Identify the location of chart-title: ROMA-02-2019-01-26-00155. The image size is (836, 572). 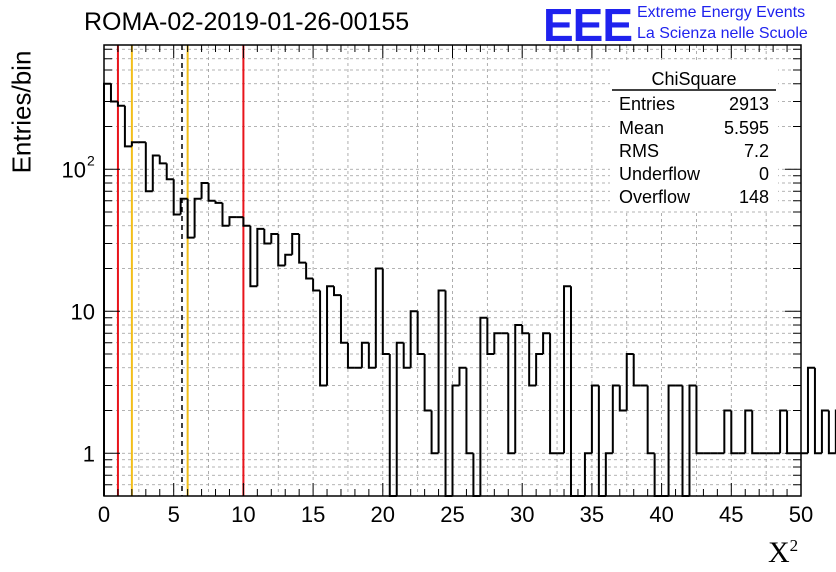
(247, 22).